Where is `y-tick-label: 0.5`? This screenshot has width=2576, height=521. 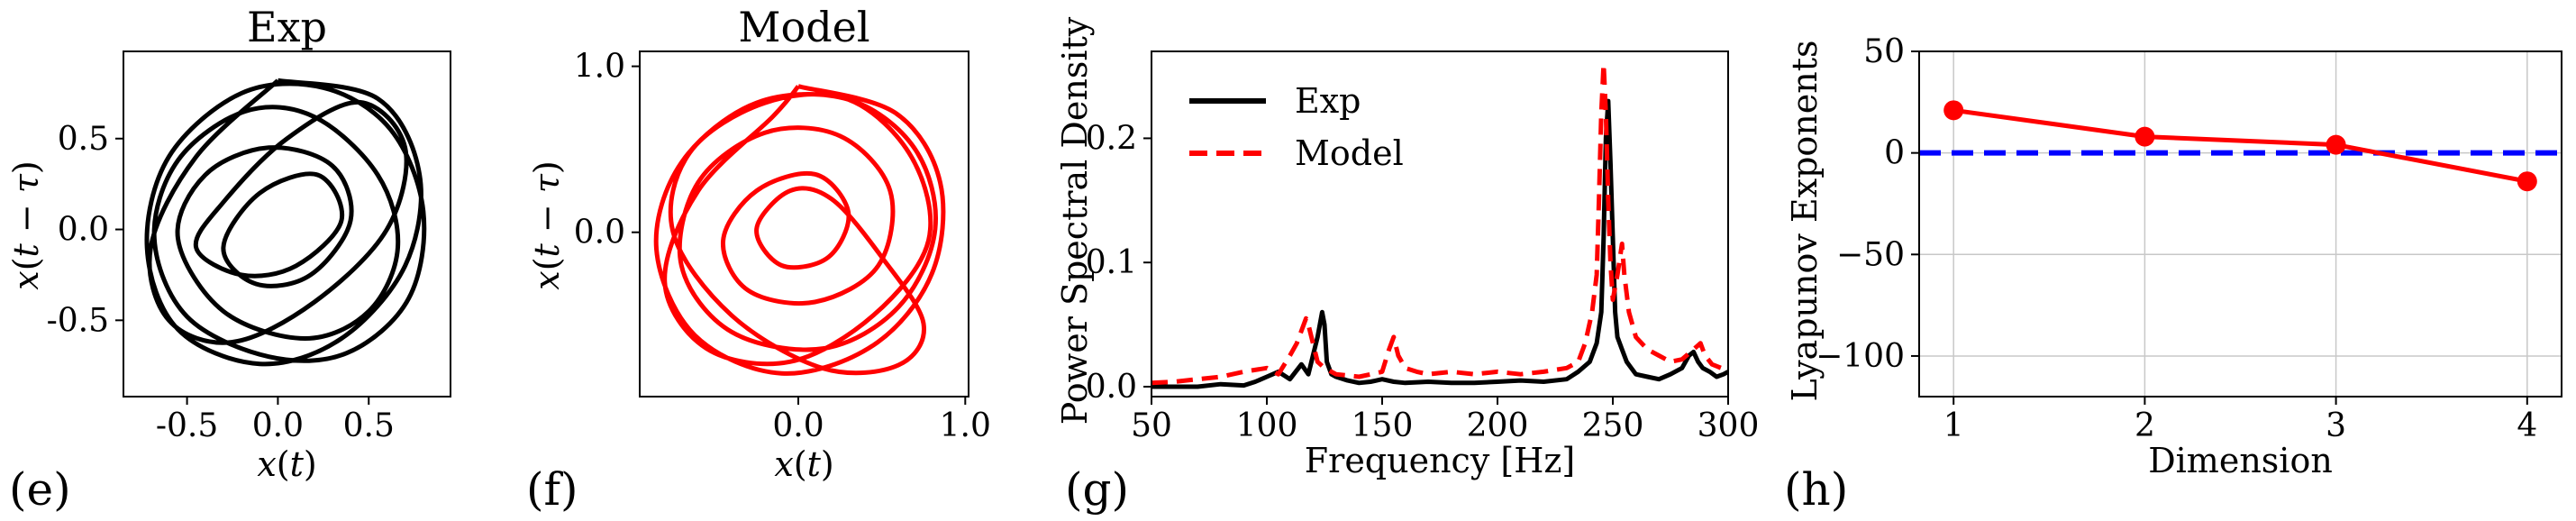
y-tick-label: 0.5 is located at coordinates (83, 139).